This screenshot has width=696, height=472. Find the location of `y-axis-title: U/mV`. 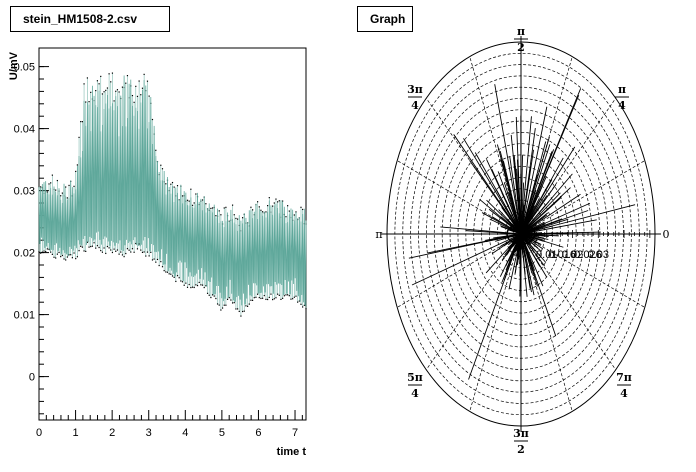

y-axis-title: U/mV is located at coordinates (14, 65).